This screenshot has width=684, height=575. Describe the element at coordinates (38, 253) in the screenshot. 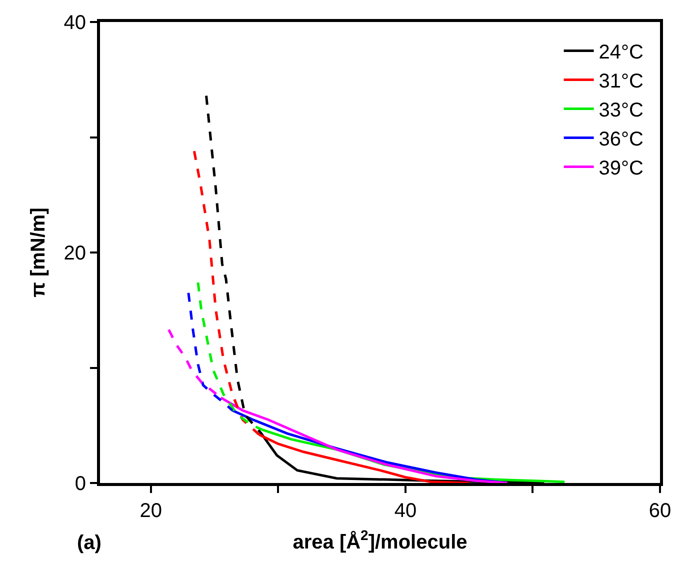

I see `y-axis-title: π [mN/m]` at that location.